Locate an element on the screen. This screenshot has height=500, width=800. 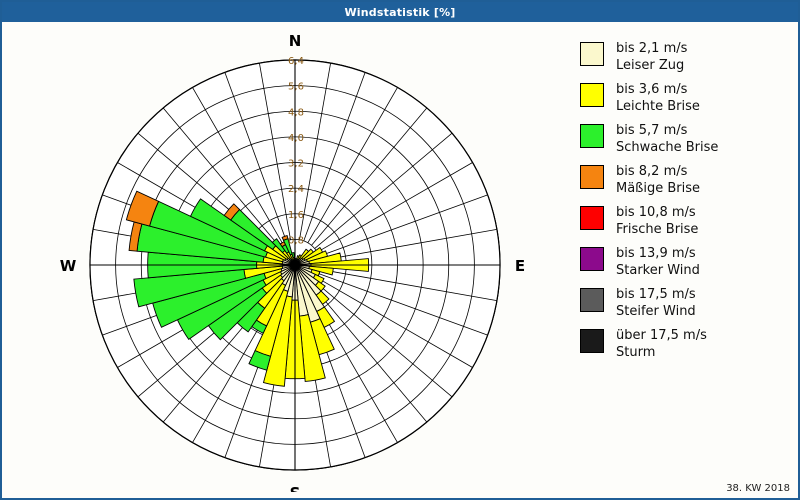
legend-swatch-leichte-brise is located at coordinates (592, 95).